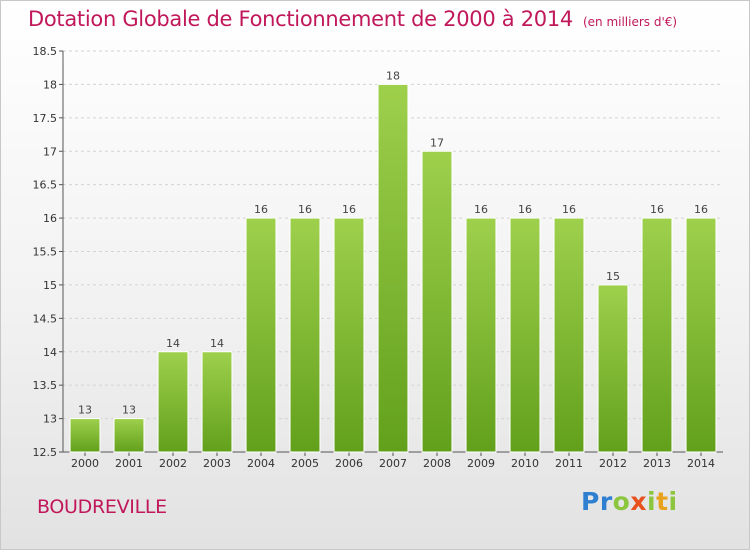  Describe the element at coordinates (662, 501) in the screenshot. I see `logo-letter-5: t` at that location.